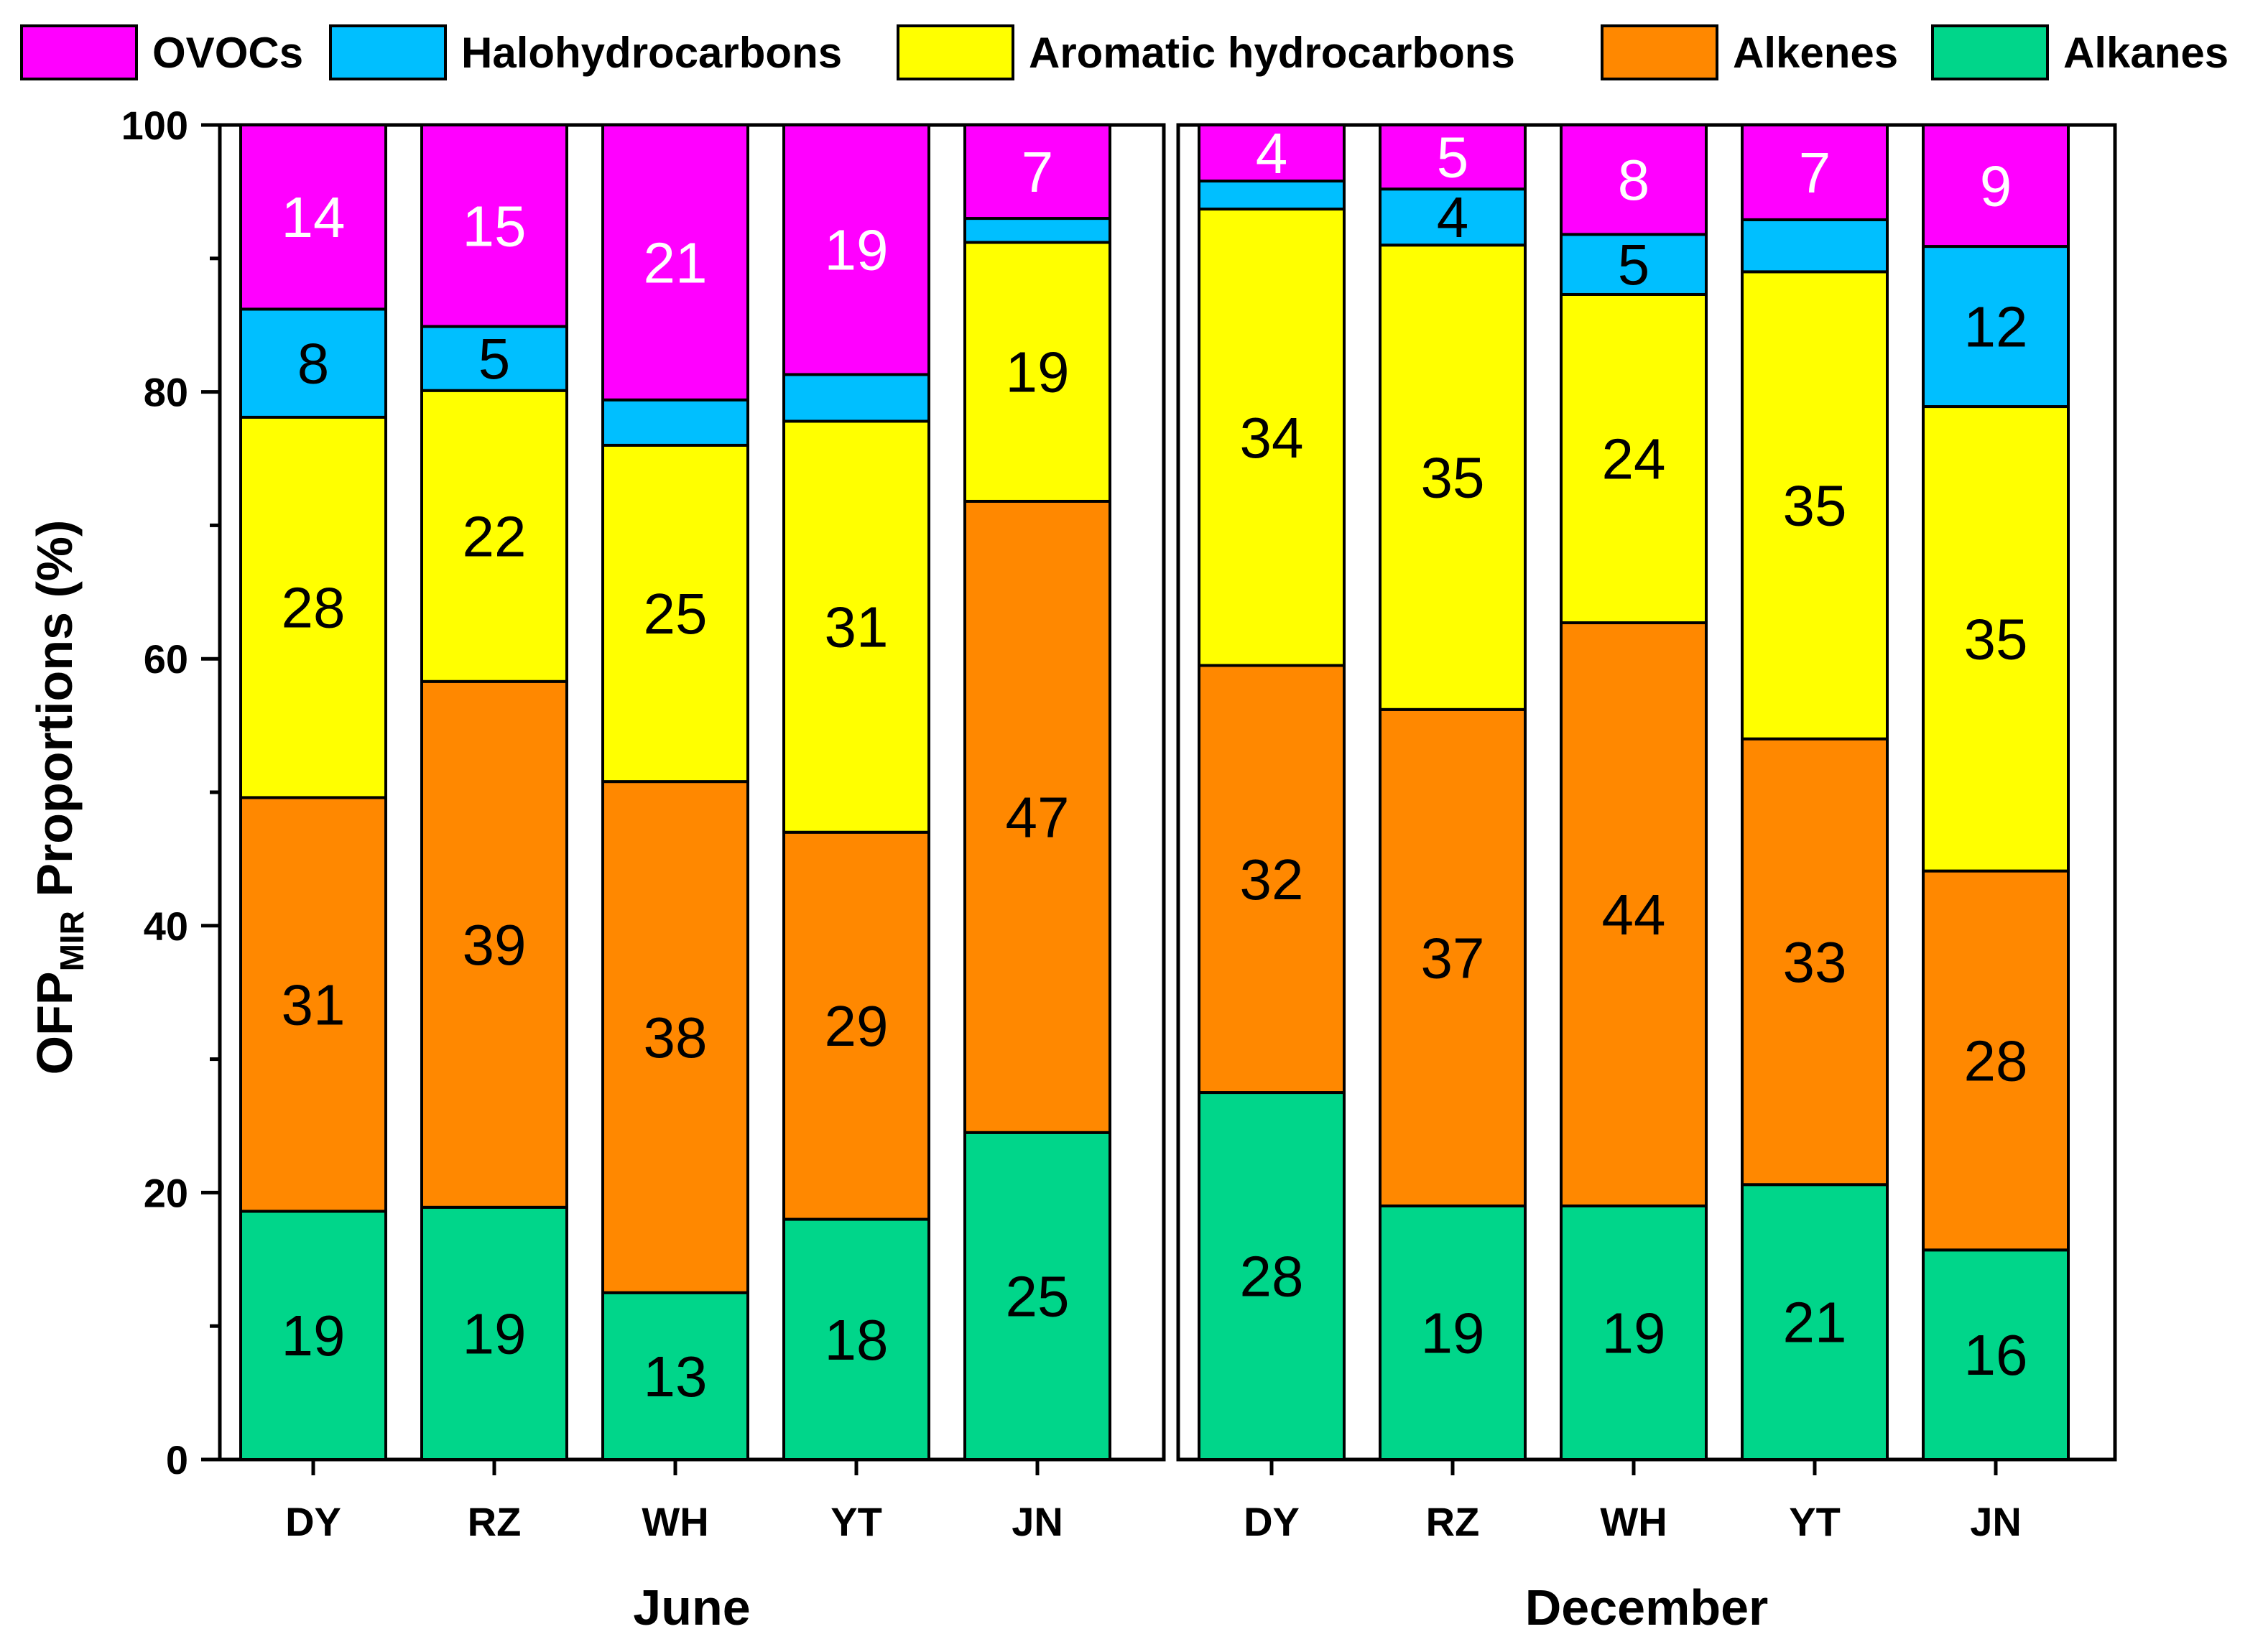 The height and width of the screenshot is (1652, 2263). I want to click on segment-label-alkanes: 16, so click(1996, 1355).